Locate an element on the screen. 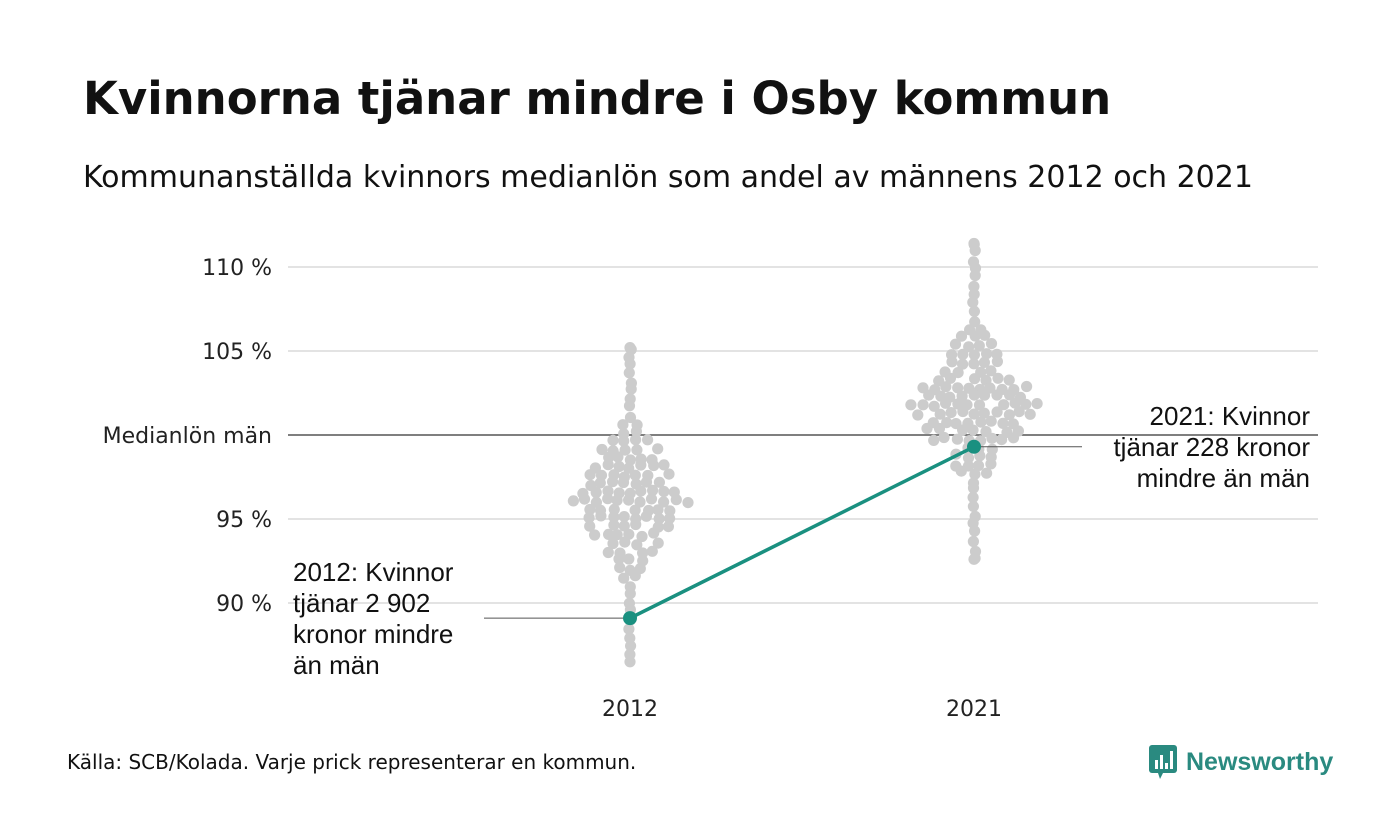 The width and height of the screenshot is (1400, 840). annotation-2012-line: 2012: Kvinnor is located at coordinates (373, 572).